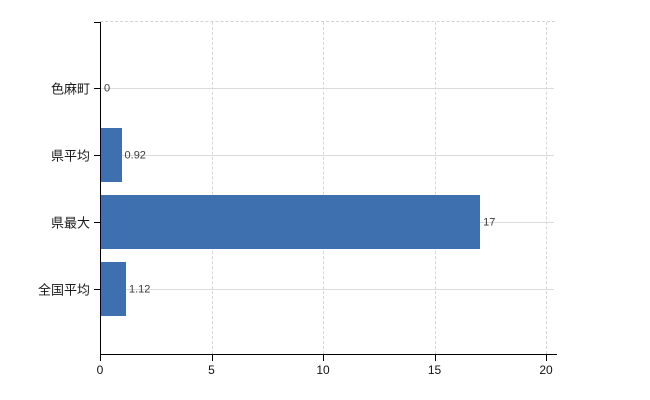 This screenshot has width=650, height=400. What do you see at coordinates (70, 223) in the screenshot?
I see `category-label: 県最大` at bounding box center [70, 223].